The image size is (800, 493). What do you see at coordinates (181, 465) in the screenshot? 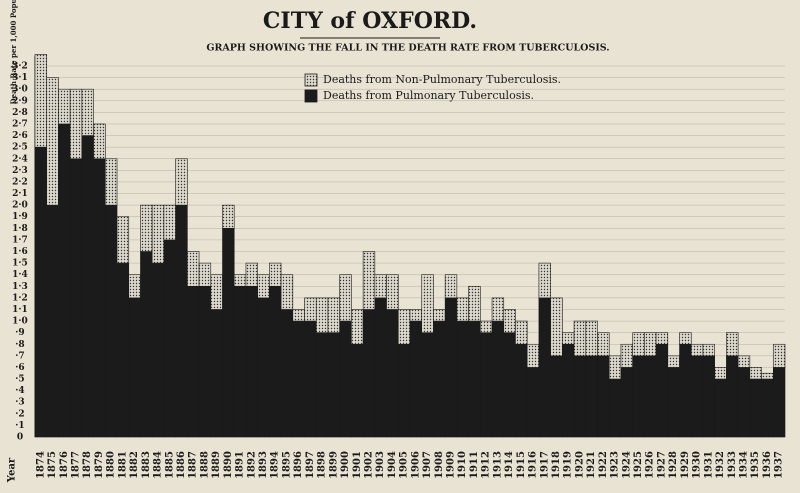
I see `x-tick-label: 1886` at bounding box center [181, 465].